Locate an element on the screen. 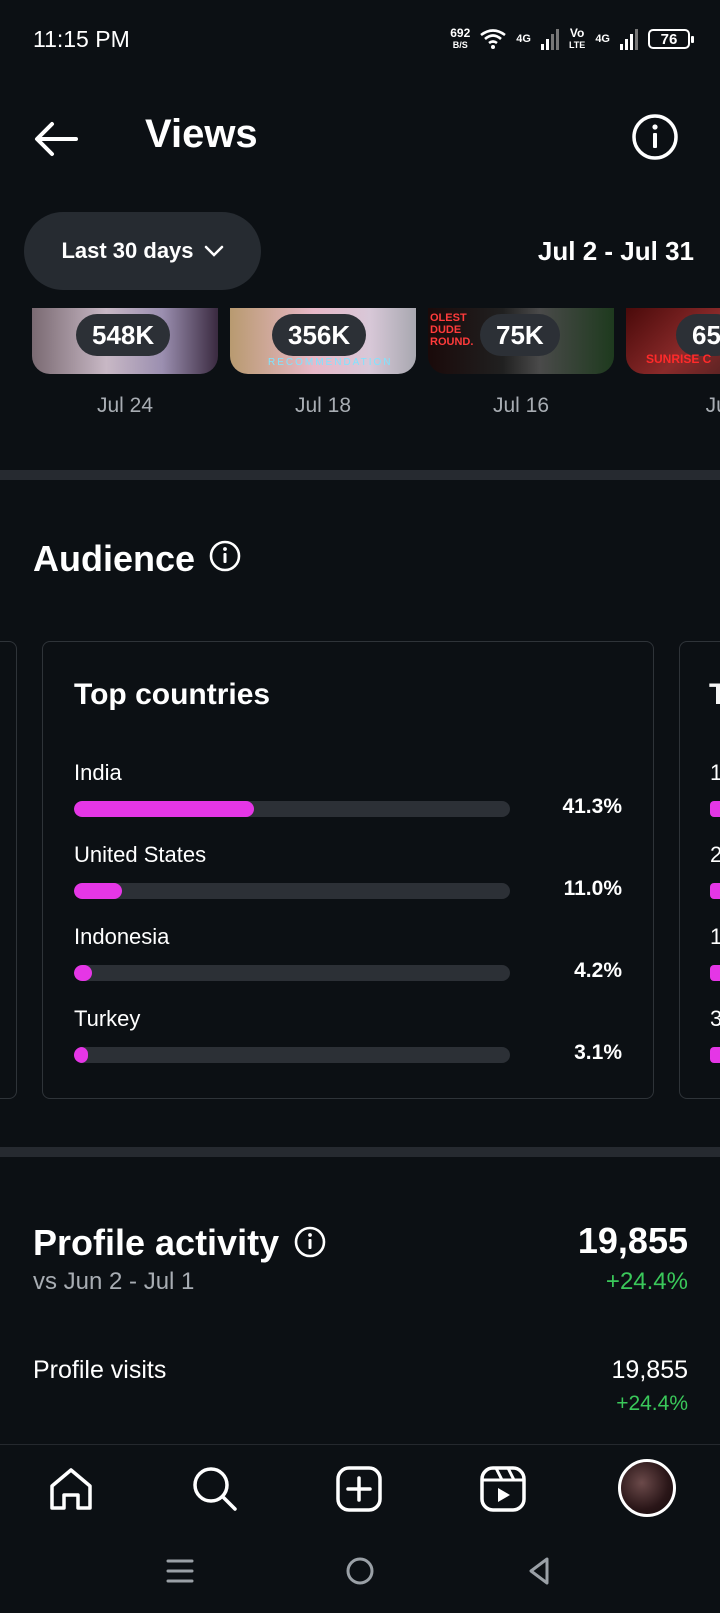 This screenshot has width=720, height=1613. compare-period: vs Jun 2 - Jul 1 is located at coordinates (114, 1281).